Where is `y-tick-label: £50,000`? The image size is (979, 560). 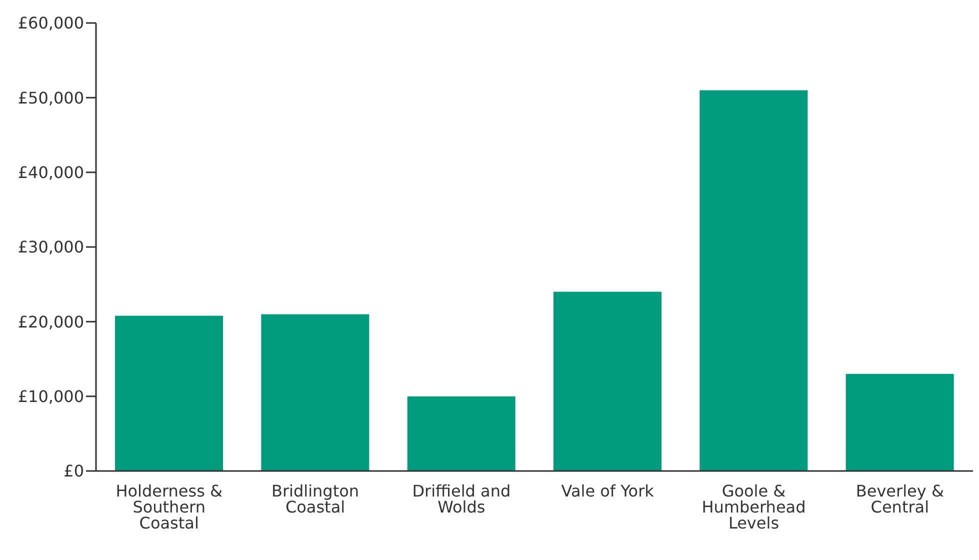
y-tick-label: £50,000 is located at coordinates (51, 98).